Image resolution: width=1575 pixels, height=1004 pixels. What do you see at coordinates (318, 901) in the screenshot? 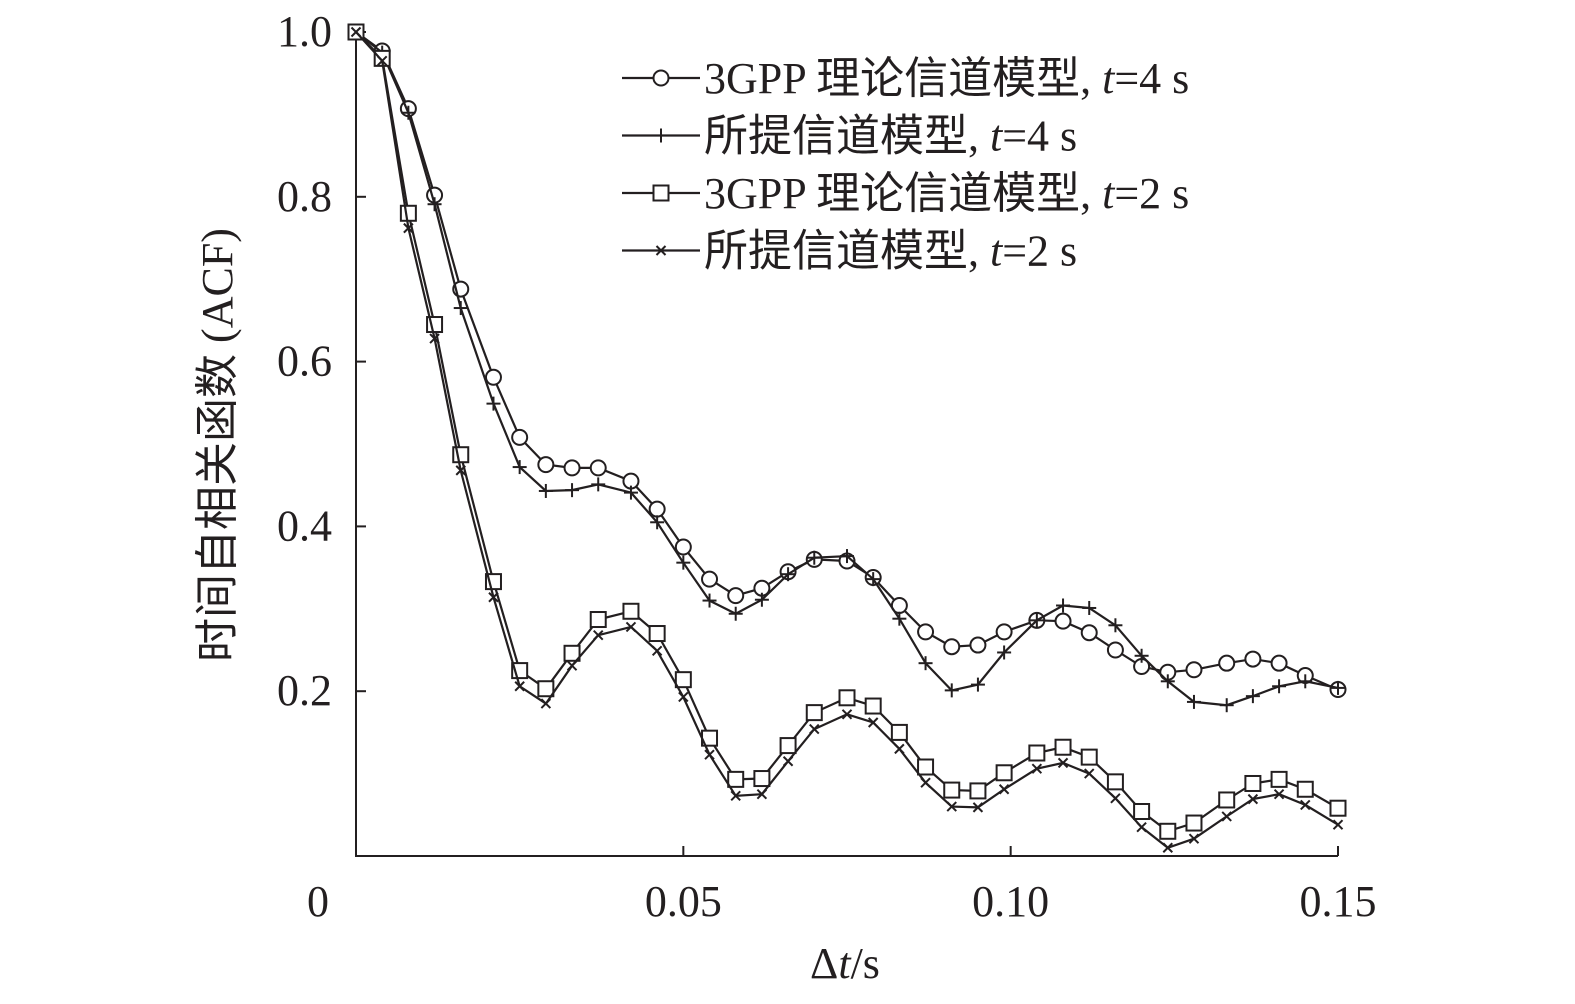
I see `x-tick-label: 0` at bounding box center [318, 901].